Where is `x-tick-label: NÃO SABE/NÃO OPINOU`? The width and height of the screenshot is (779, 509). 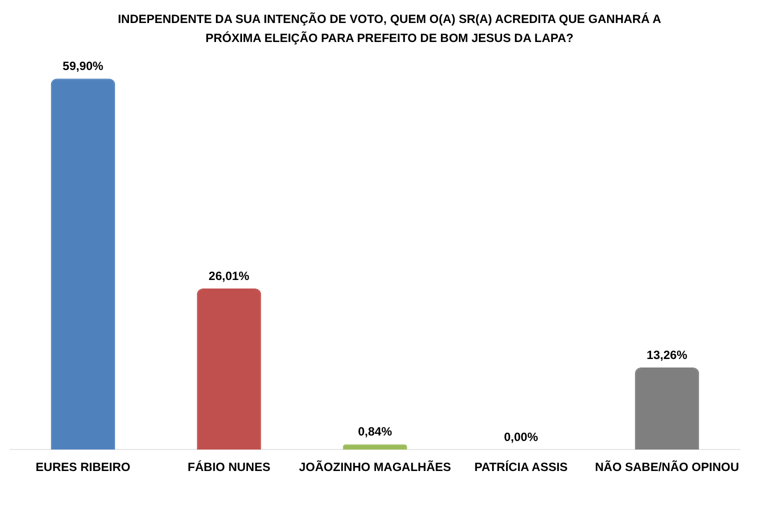 x-tick-label: NÃO SABE/NÃO OPINOU is located at coordinates (667, 467).